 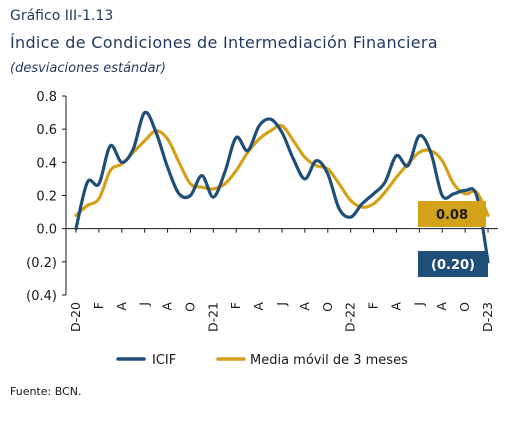 What do you see at coordinates (350, 317) in the screenshot?
I see `x-tick-label: D-22` at bounding box center [350, 317].